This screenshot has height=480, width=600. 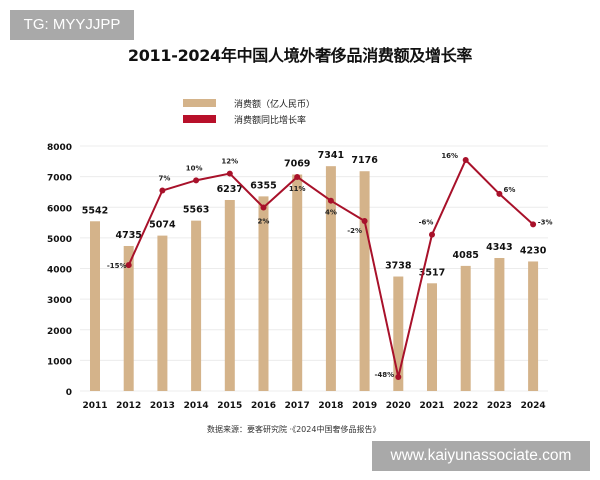 What do you see at coordinates (297, 406) in the screenshot?
I see `x-tick-label: 2017` at bounding box center [297, 406].